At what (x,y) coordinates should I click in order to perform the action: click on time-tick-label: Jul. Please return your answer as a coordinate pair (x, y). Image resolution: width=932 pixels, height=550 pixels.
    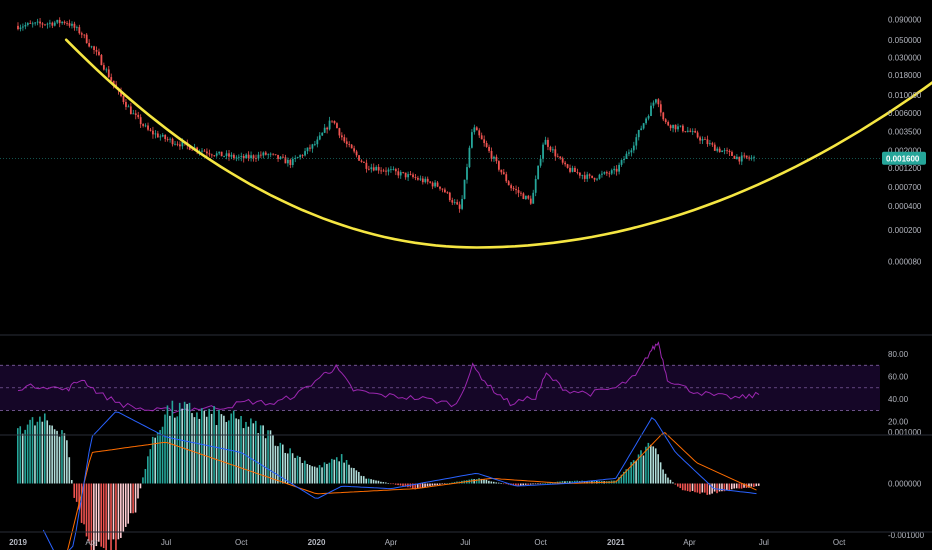
    Looking at the image, I should click on (764, 542).